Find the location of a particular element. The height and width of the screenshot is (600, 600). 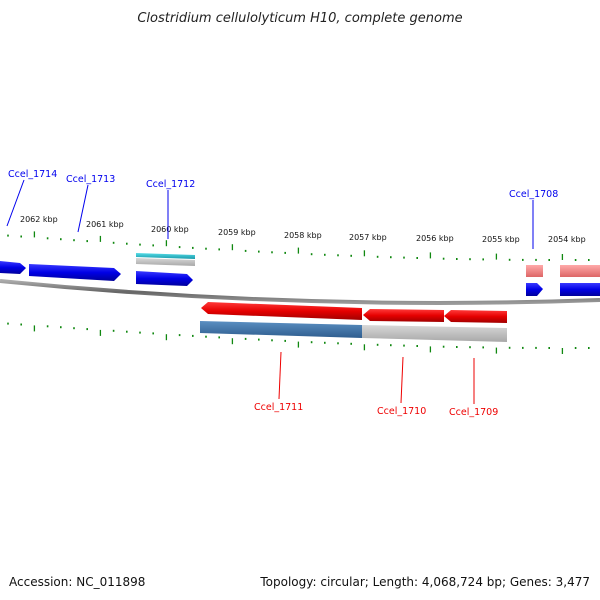

scale-ticks-forward is located at coordinates (298, 246).